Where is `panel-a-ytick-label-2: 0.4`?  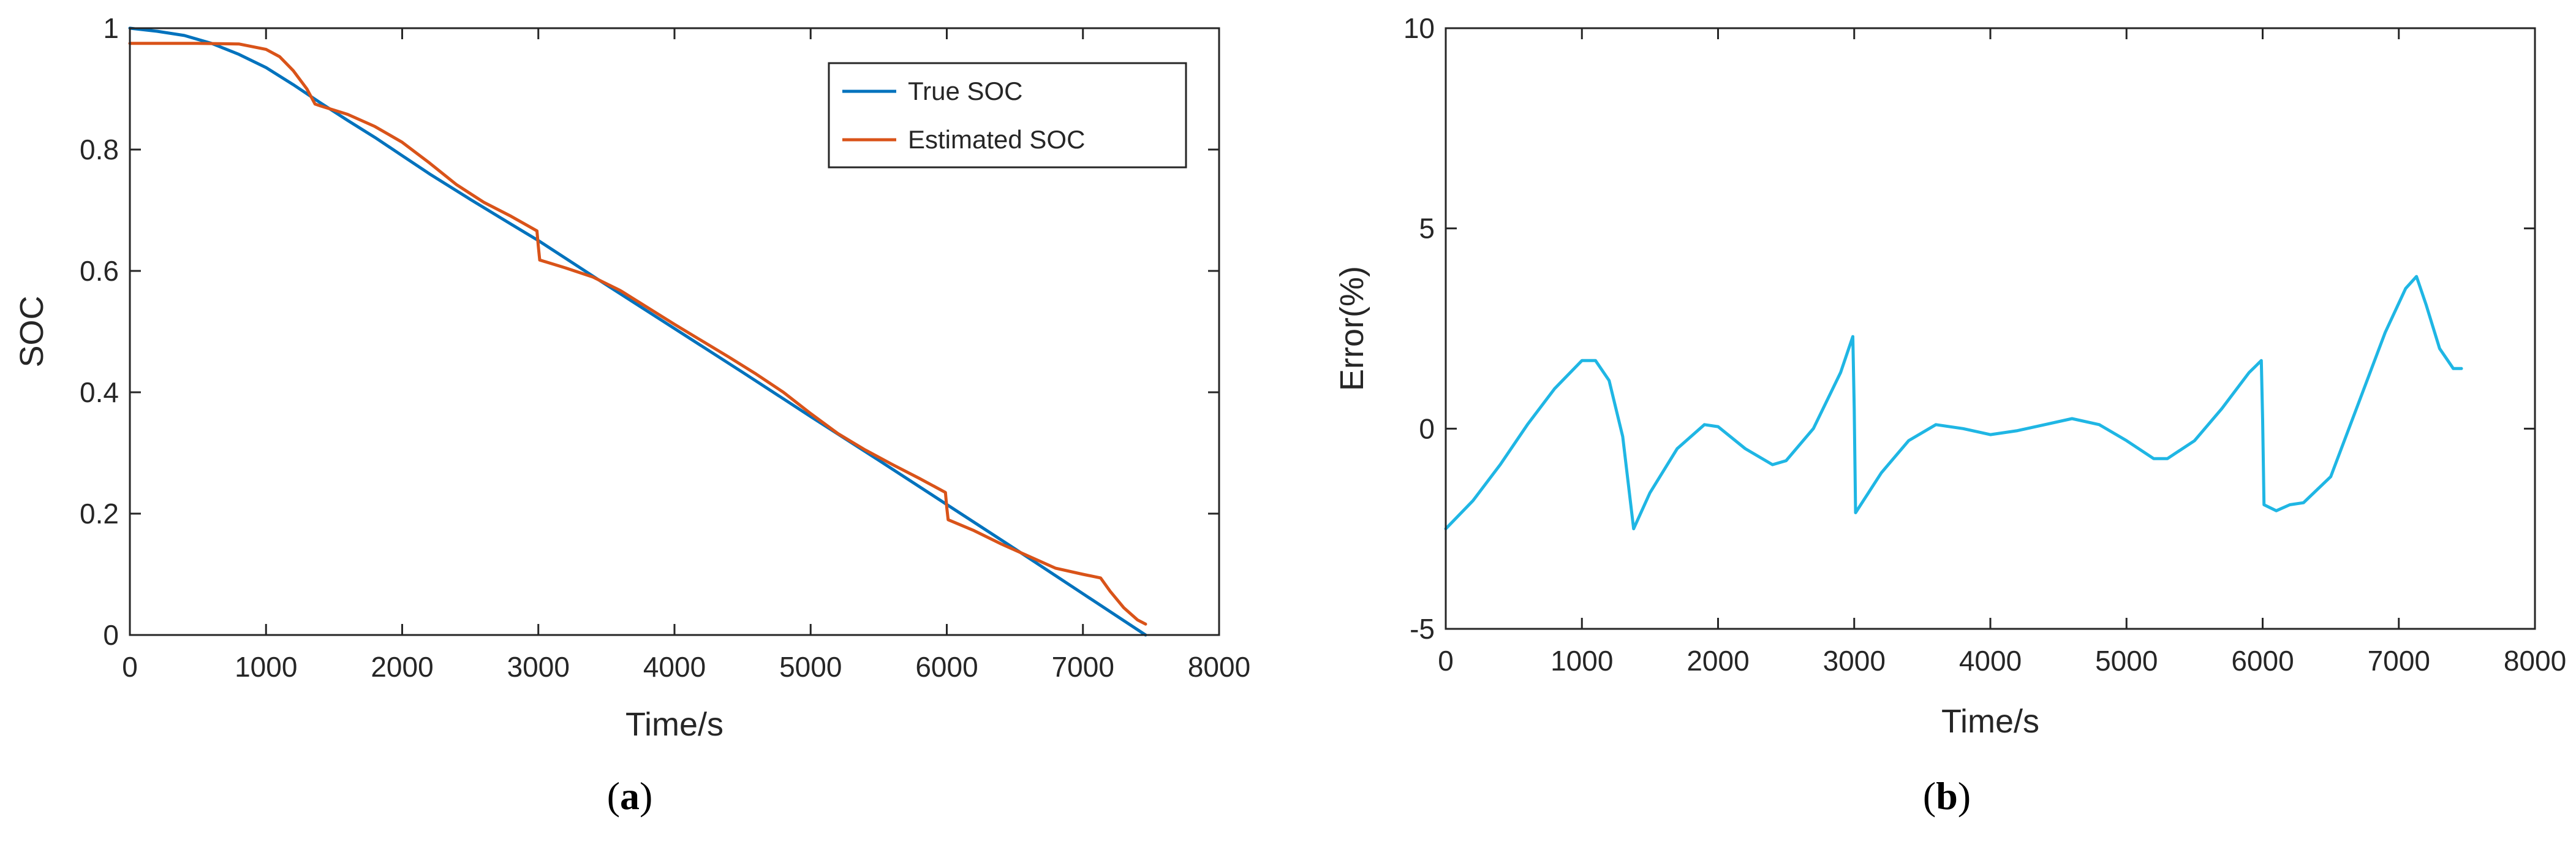 panel-a-ytick-label-2: 0.4 is located at coordinates (99, 392).